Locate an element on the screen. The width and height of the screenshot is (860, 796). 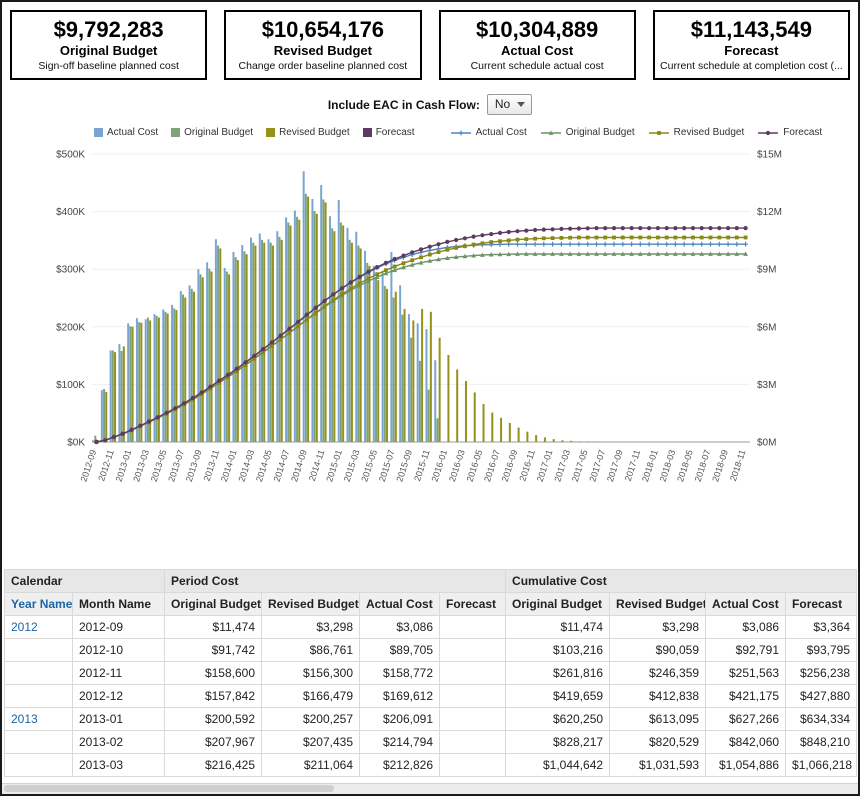
x-axis-tick-label: 2017-01 is located at coordinates (545, 466).